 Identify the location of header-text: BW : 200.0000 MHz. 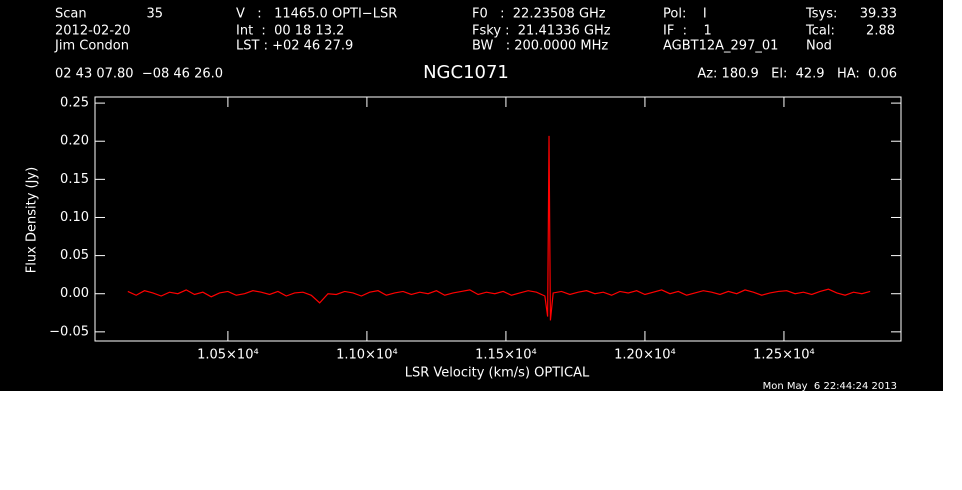
(540, 46).